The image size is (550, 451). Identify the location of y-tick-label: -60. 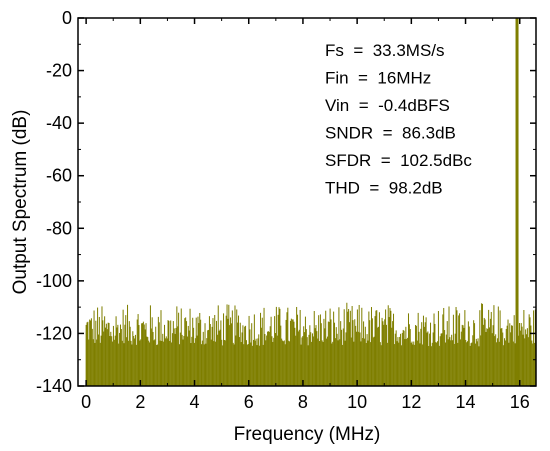
(59, 176).